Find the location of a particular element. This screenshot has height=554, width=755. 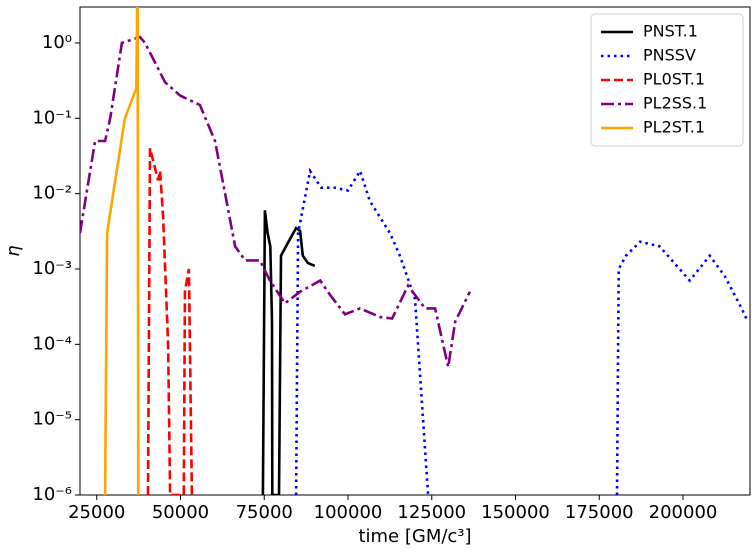

x-tick-label: 50000 is located at coordinates (180, 512).